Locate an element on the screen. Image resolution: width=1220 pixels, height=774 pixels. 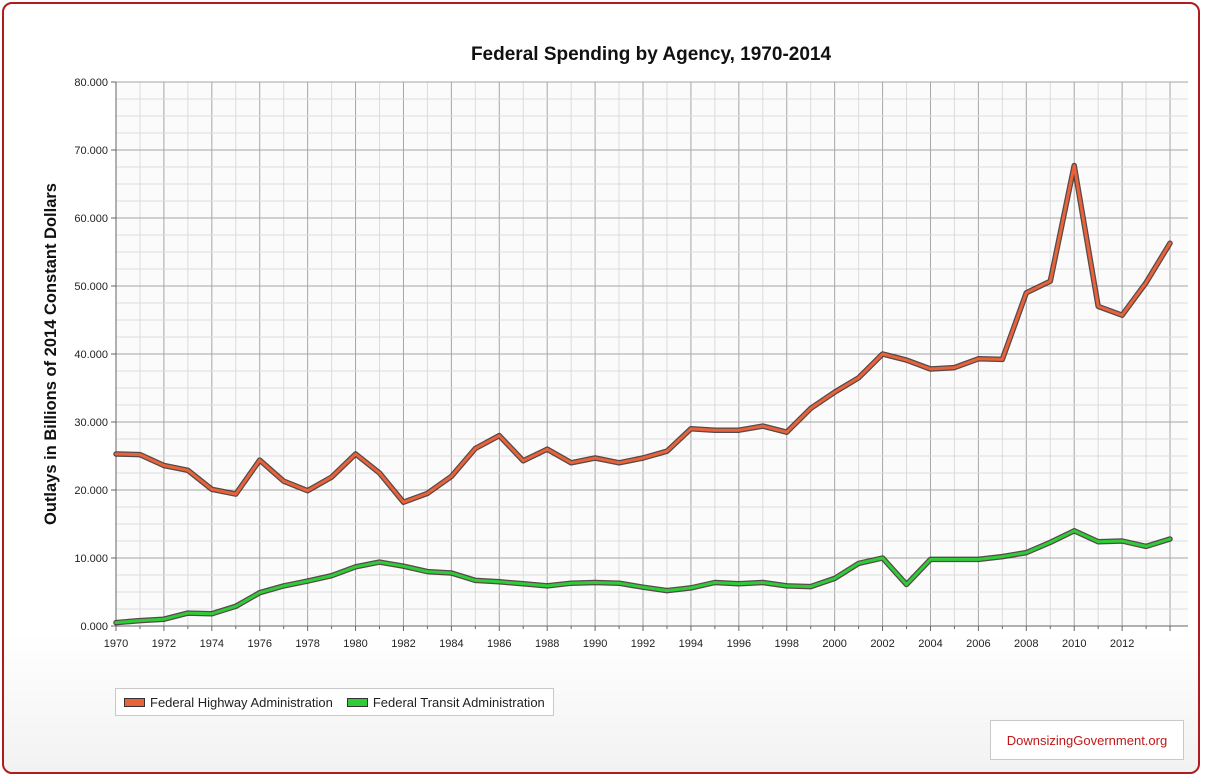
credit-badge: DownsizingGovernment.org is located at coordinates (1087, 740).